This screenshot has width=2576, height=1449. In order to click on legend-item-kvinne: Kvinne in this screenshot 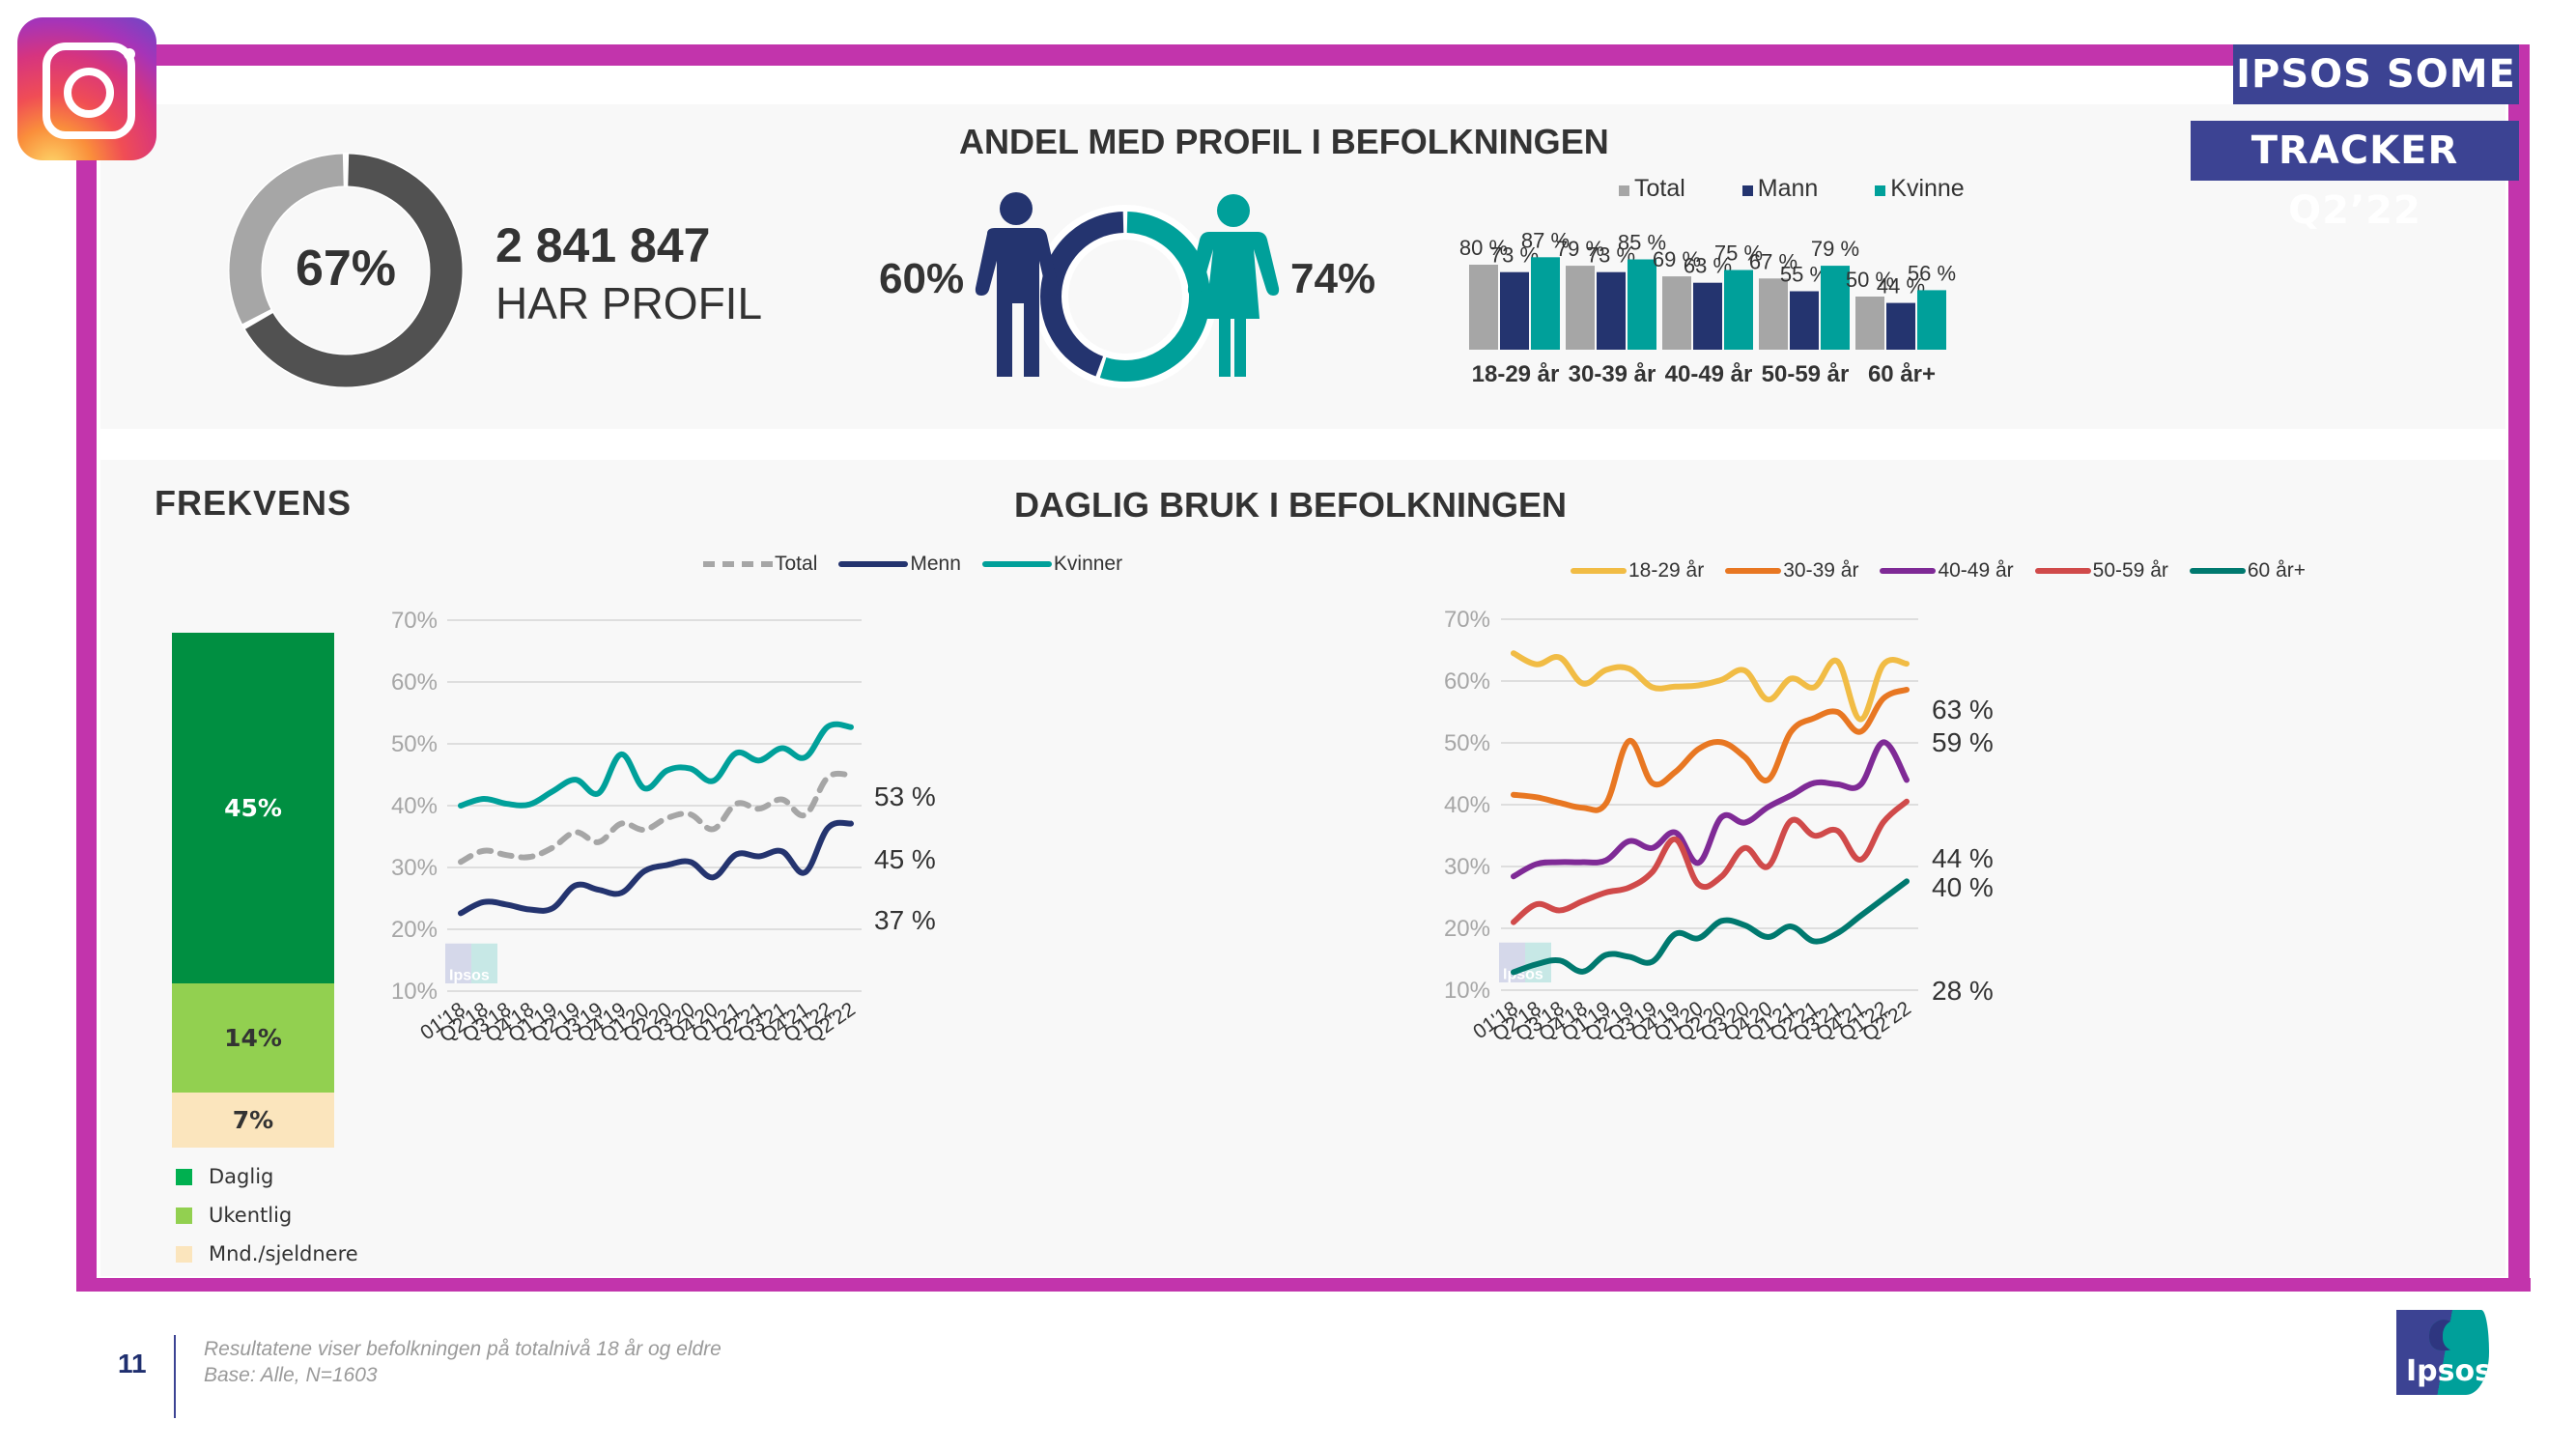, I will do `click(1920, 188)`.